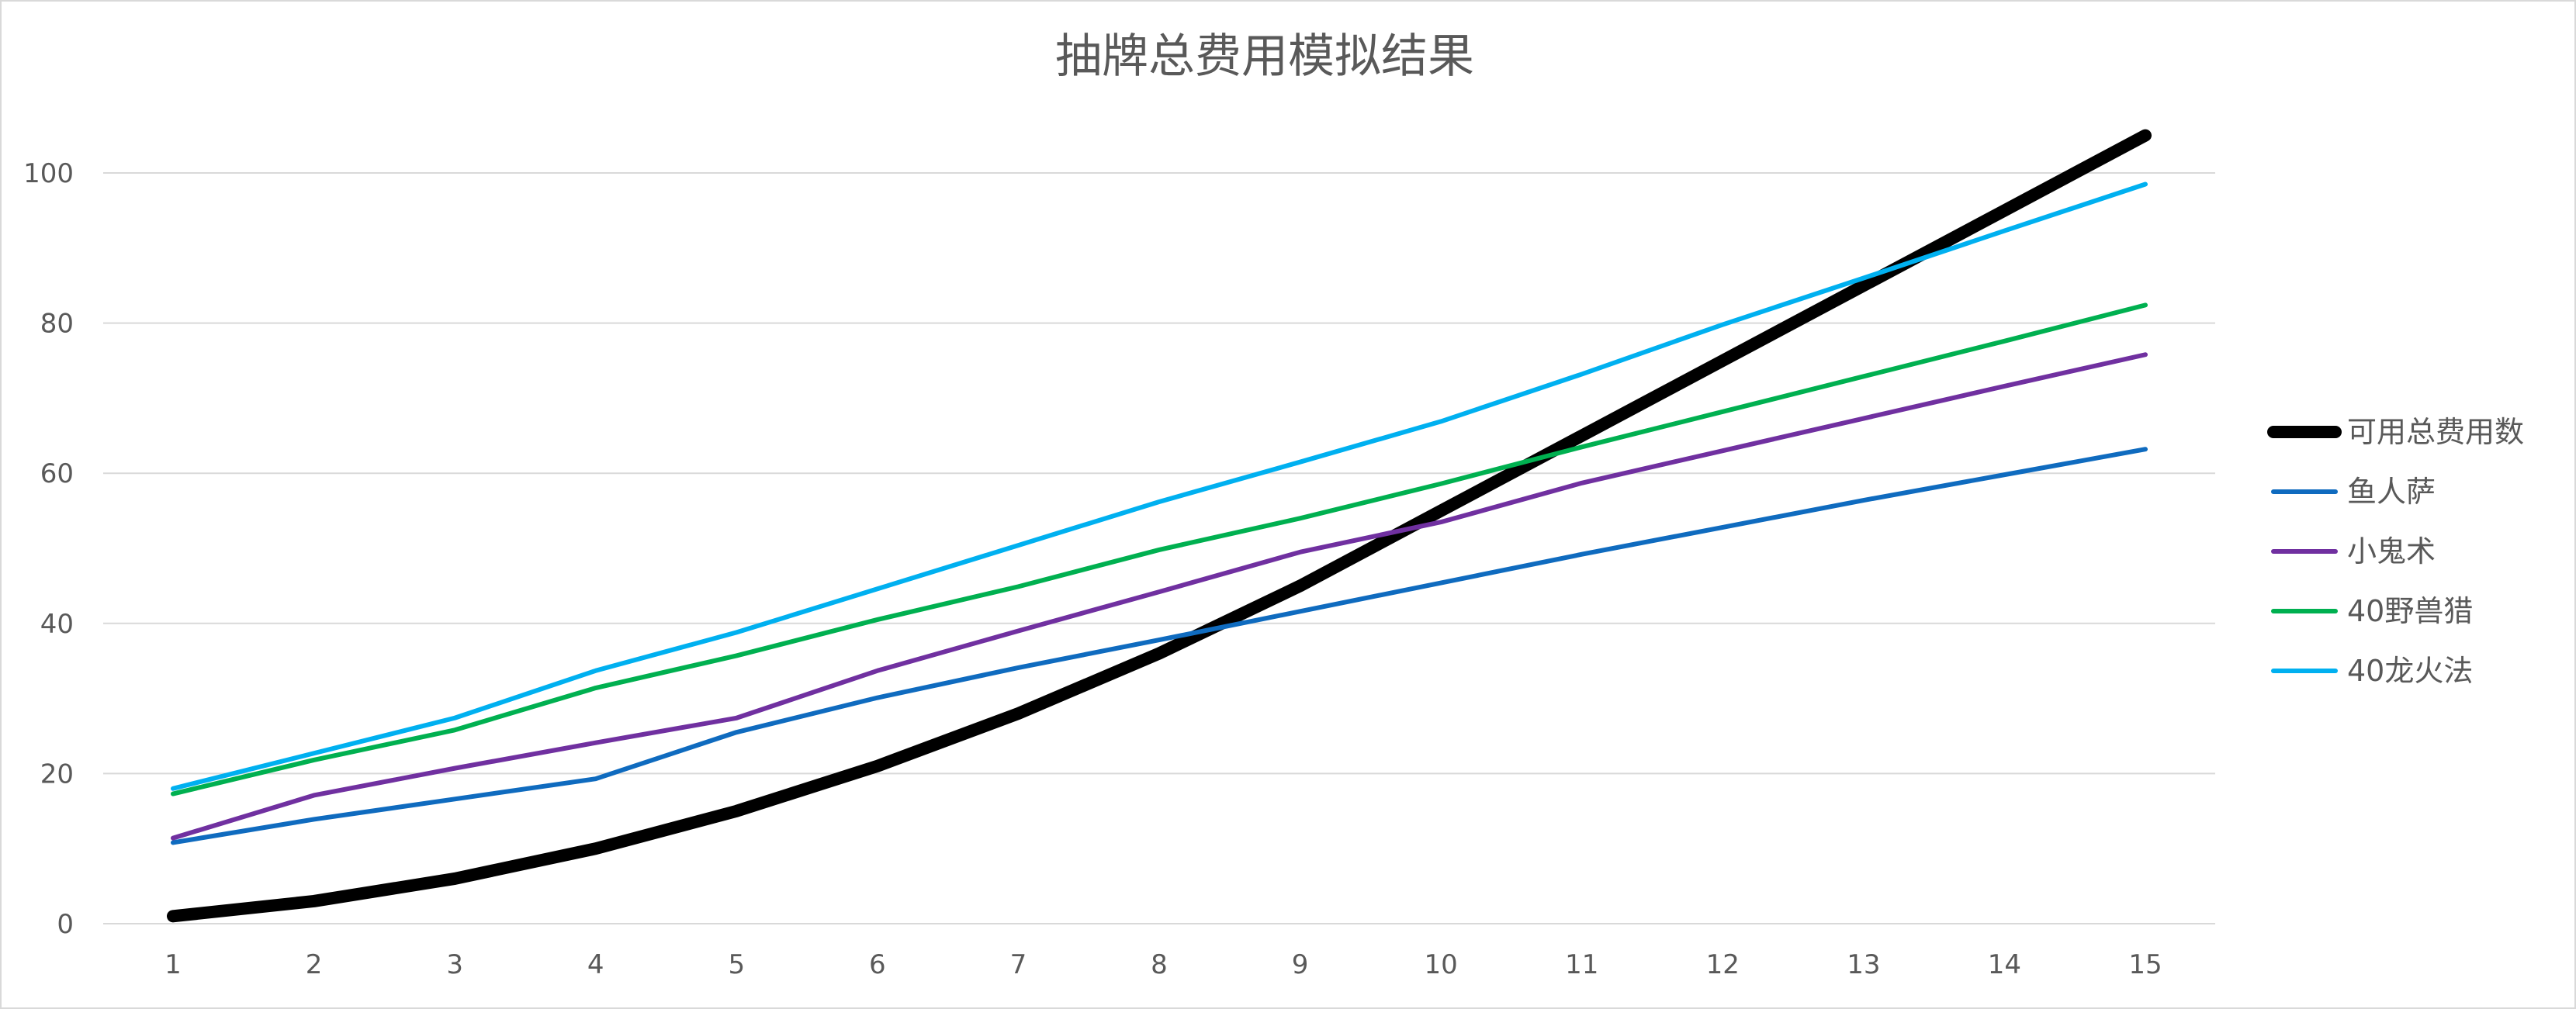 The width and height of the screenshot is (2576, 1009). Describe the element at coordinates (2410, 611) in the screenshot. I see `legend-label-3: 40野兽猎` at that location.